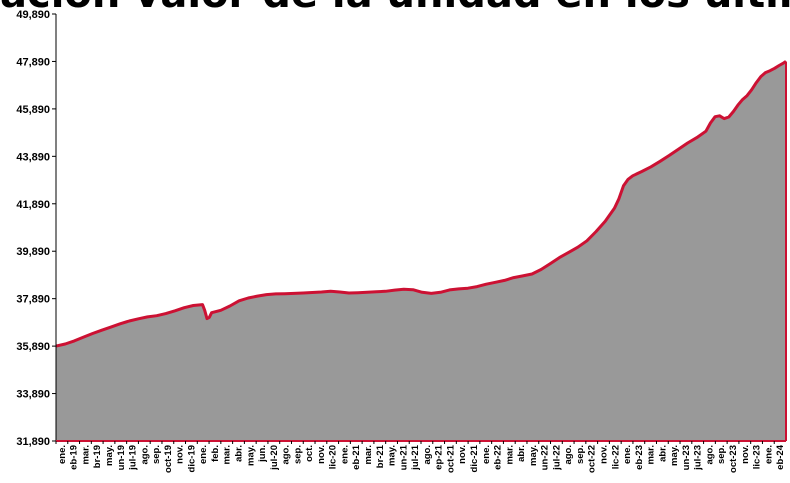  Describe the element at coordinates (33, 395) in the screenshot. I see `y-tick-label: 33,890` at that location.